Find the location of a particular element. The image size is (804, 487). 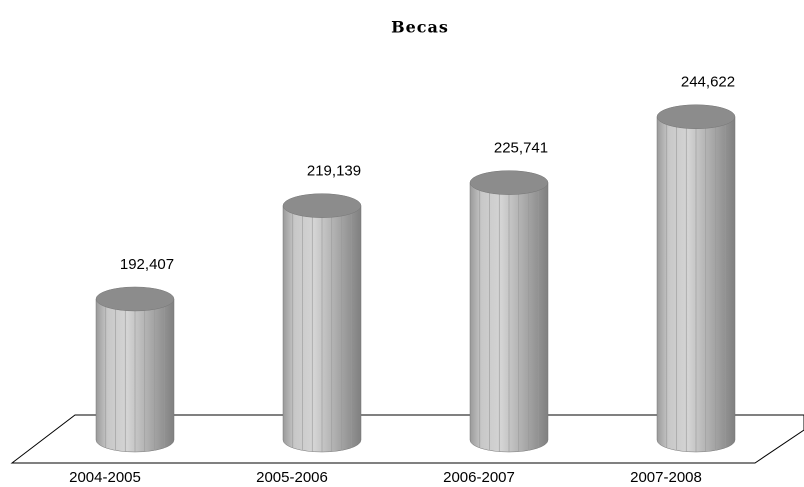

value-label: 225,741 is located at coordinates (521, 148).